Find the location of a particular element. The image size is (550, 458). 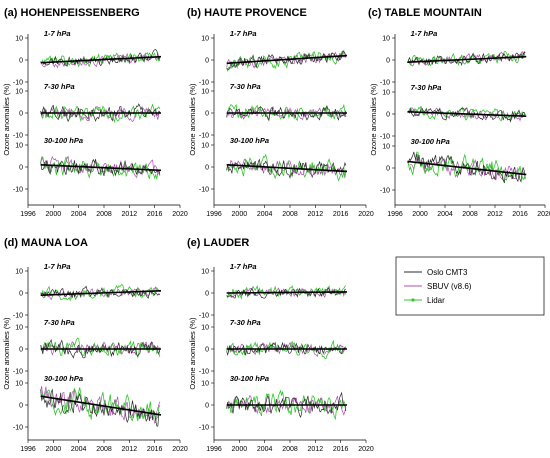

legend-label-oslo: Oslo CMT3 is located at coordinates (447, 272).